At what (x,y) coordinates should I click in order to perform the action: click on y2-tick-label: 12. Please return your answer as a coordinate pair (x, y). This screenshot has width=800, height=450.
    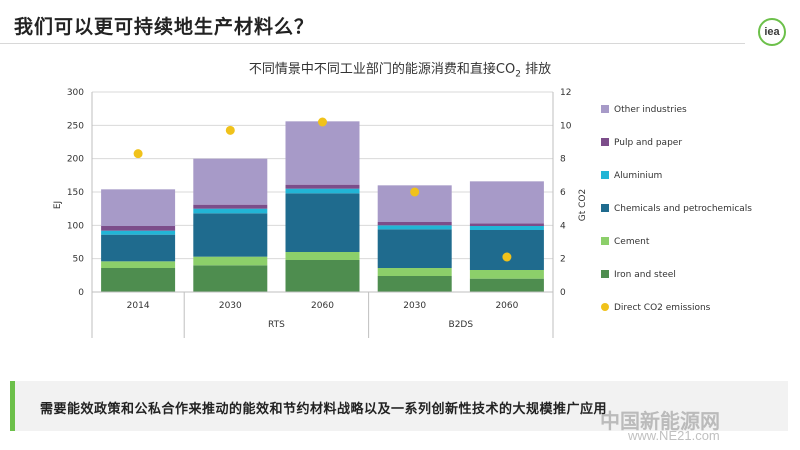
    Looking at the image, I should click on (565, 93).